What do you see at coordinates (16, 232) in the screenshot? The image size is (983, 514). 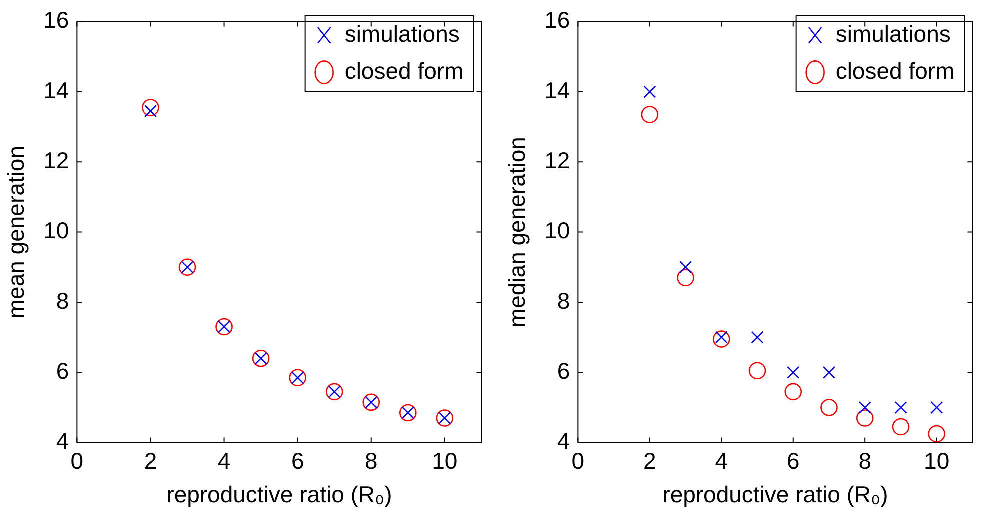 I see `y-axis-title: mean generation` at bounding box center [16, 232].